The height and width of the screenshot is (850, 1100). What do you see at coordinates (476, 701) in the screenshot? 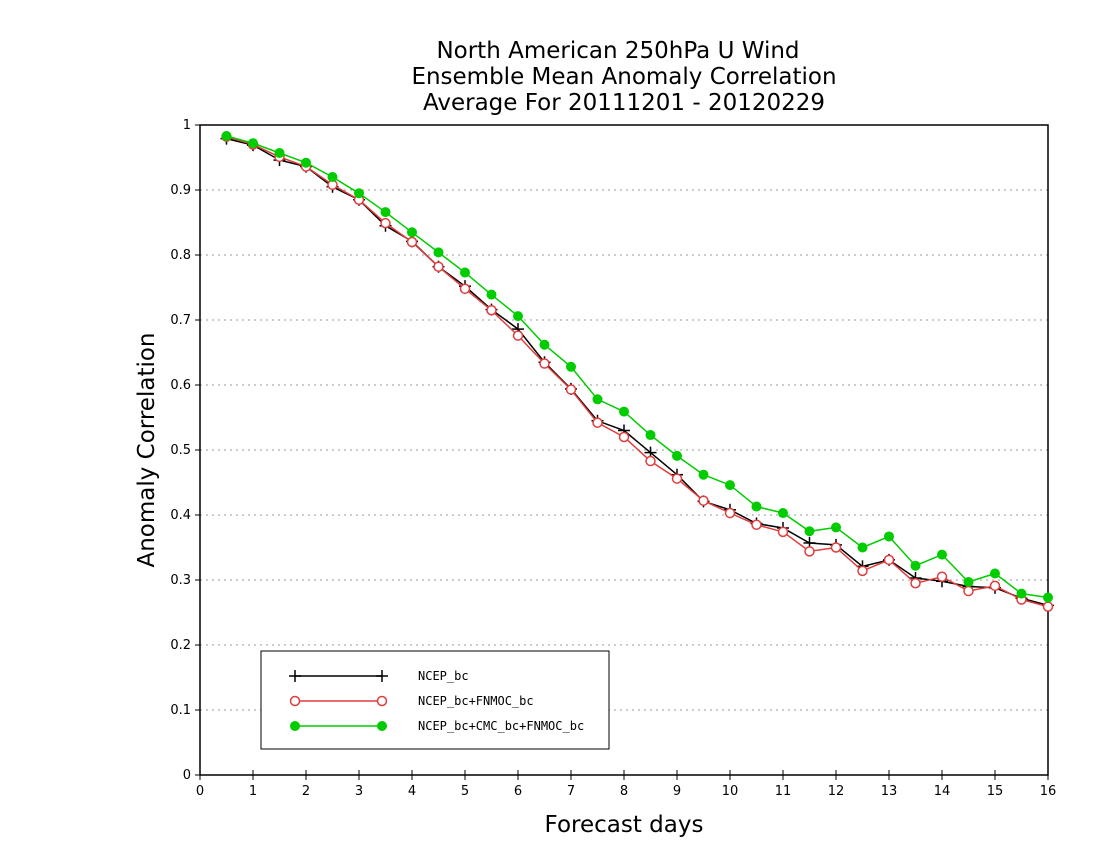
I see `legend-label: NCEP_bc+FNMOC_bc` at bounding box center [476, 701].